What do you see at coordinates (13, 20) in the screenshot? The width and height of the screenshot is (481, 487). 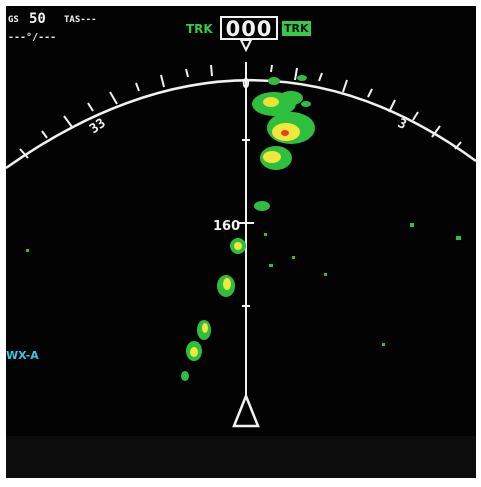 I see `groundspeed-label: GS` at bounding box center [13, 20].